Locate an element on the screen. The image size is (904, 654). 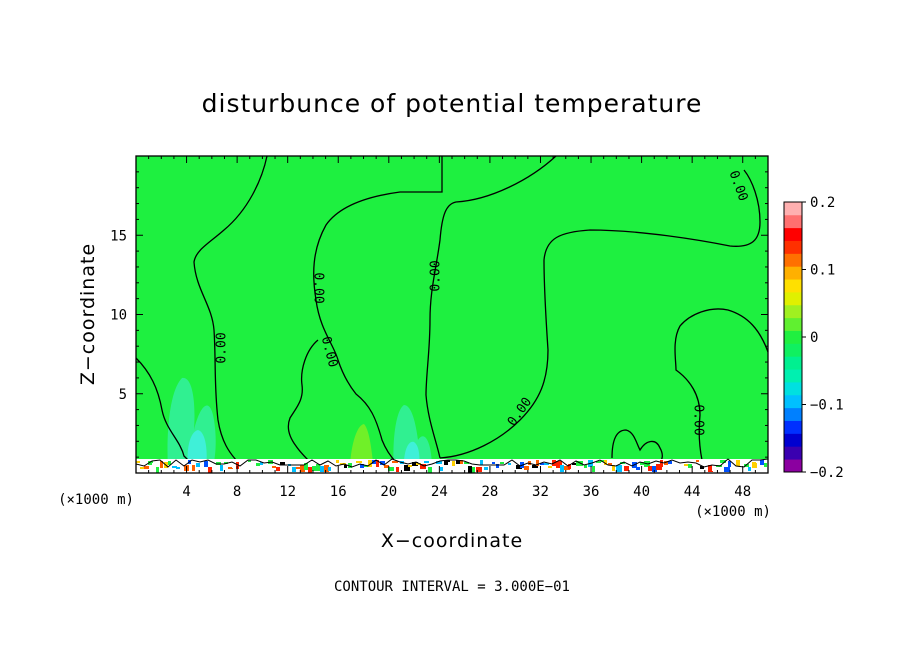
x-tick-label: 12 is located at coordinates (287, 492).